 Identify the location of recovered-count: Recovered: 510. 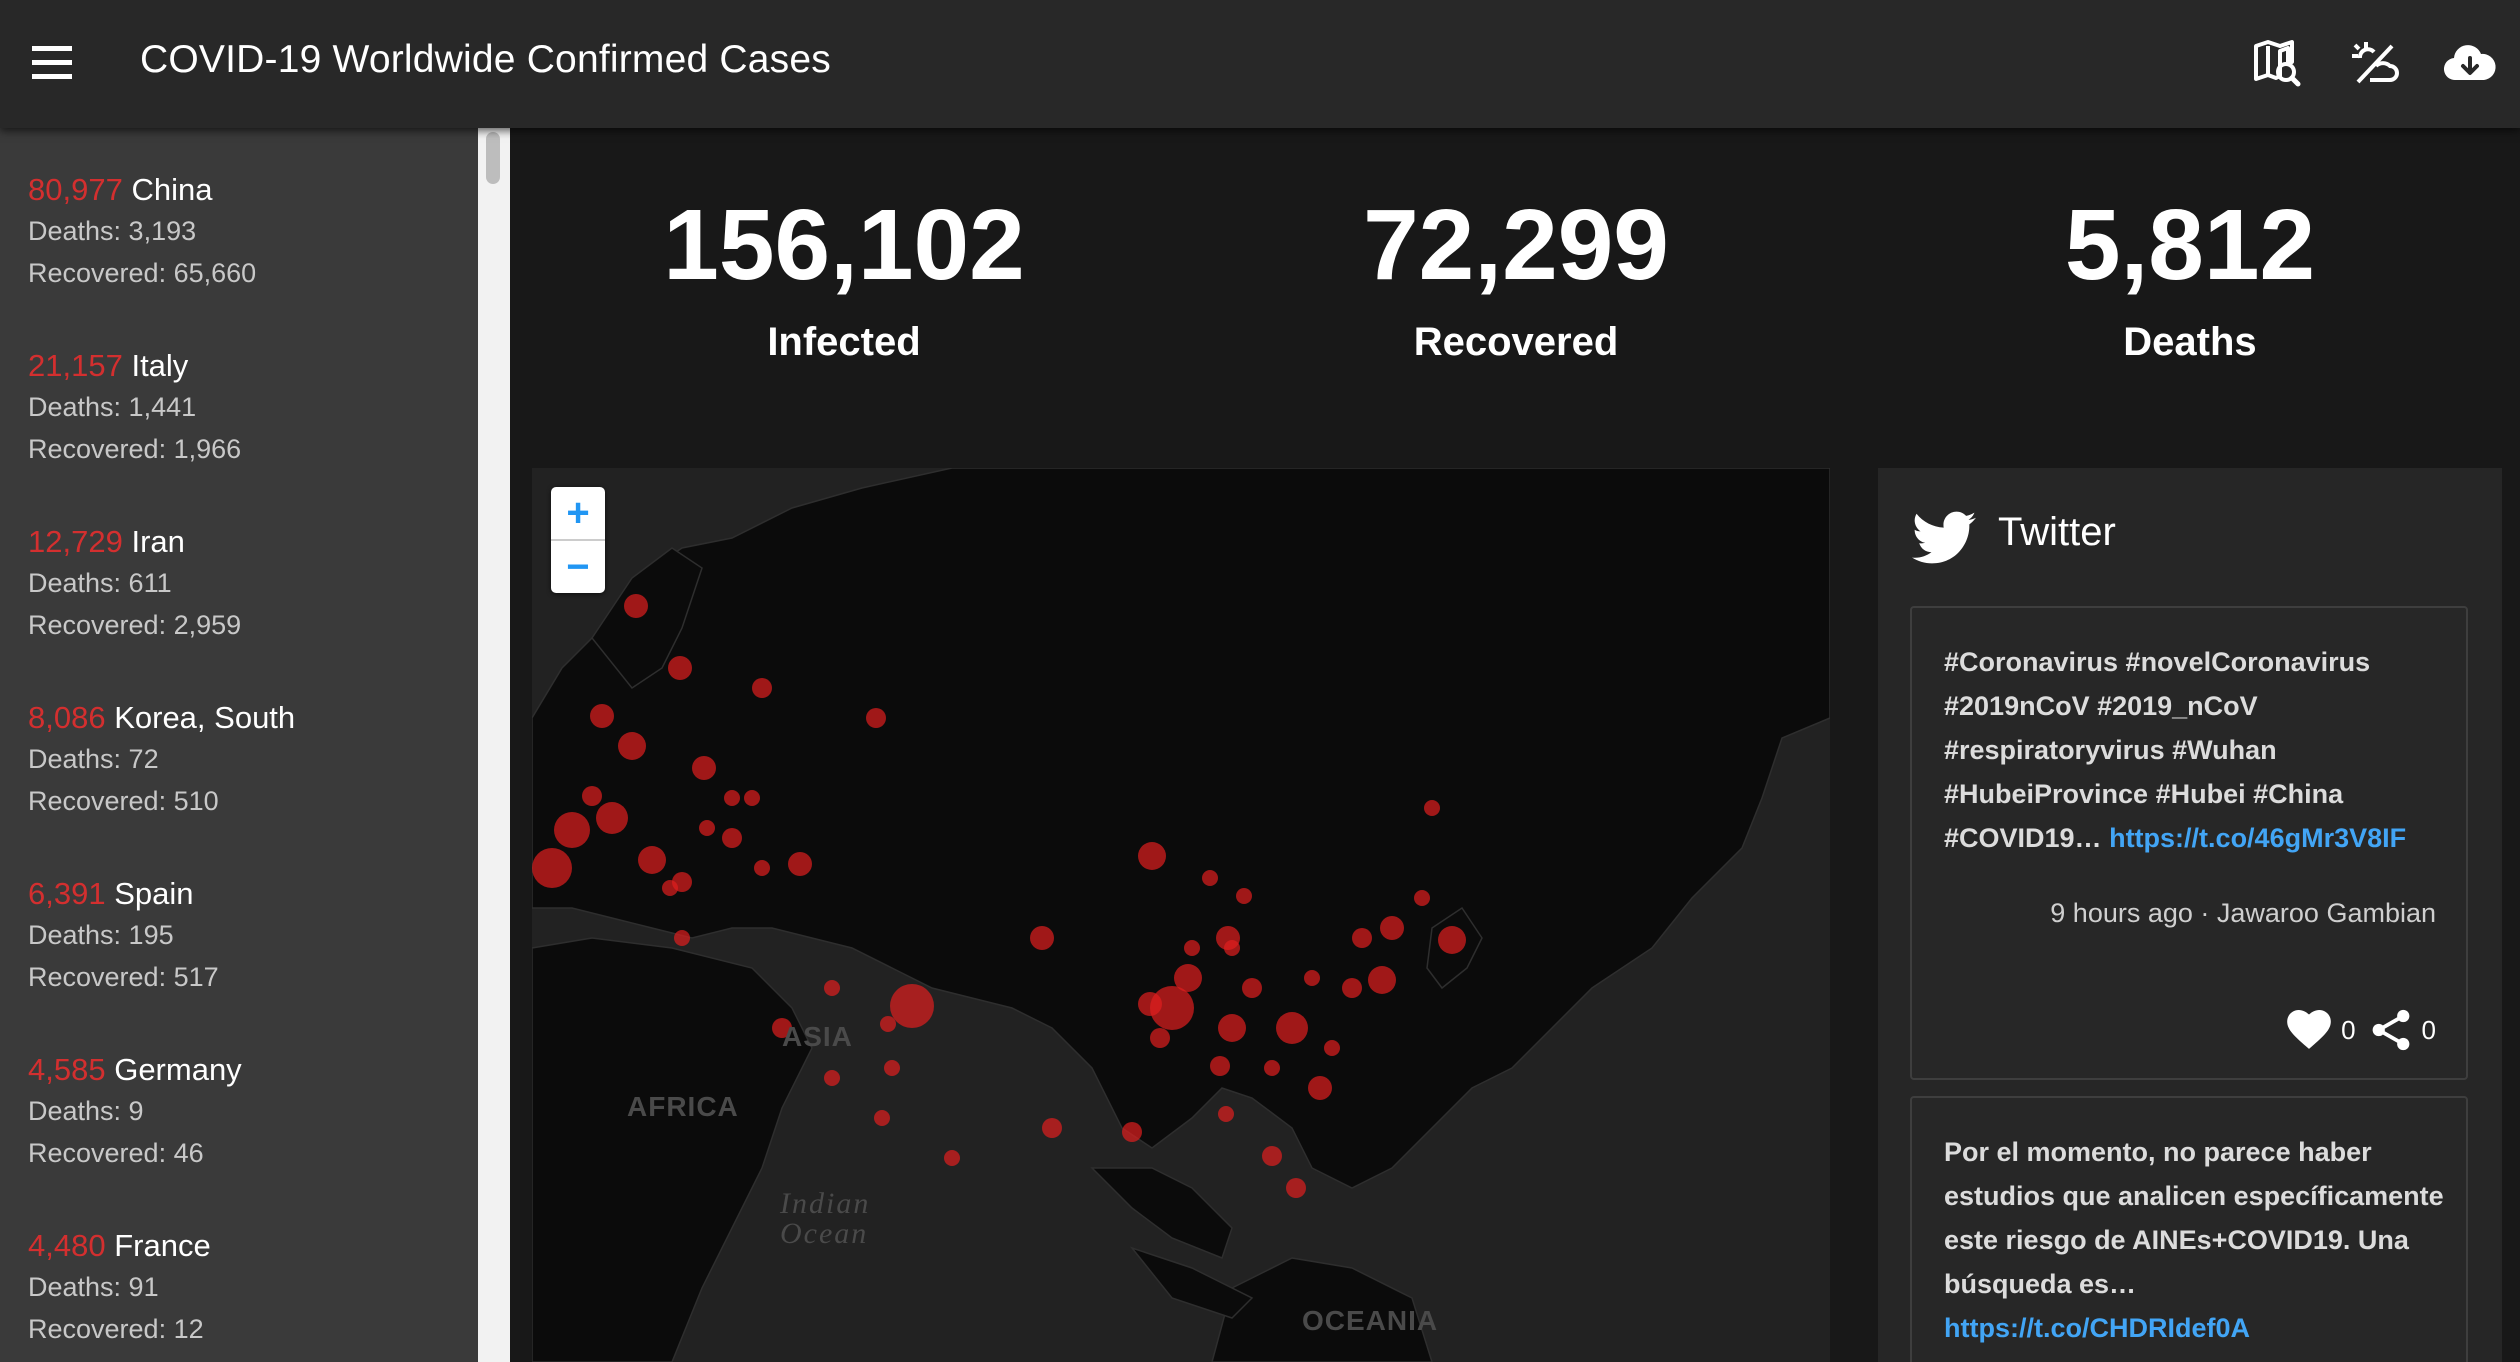
(123, 801).